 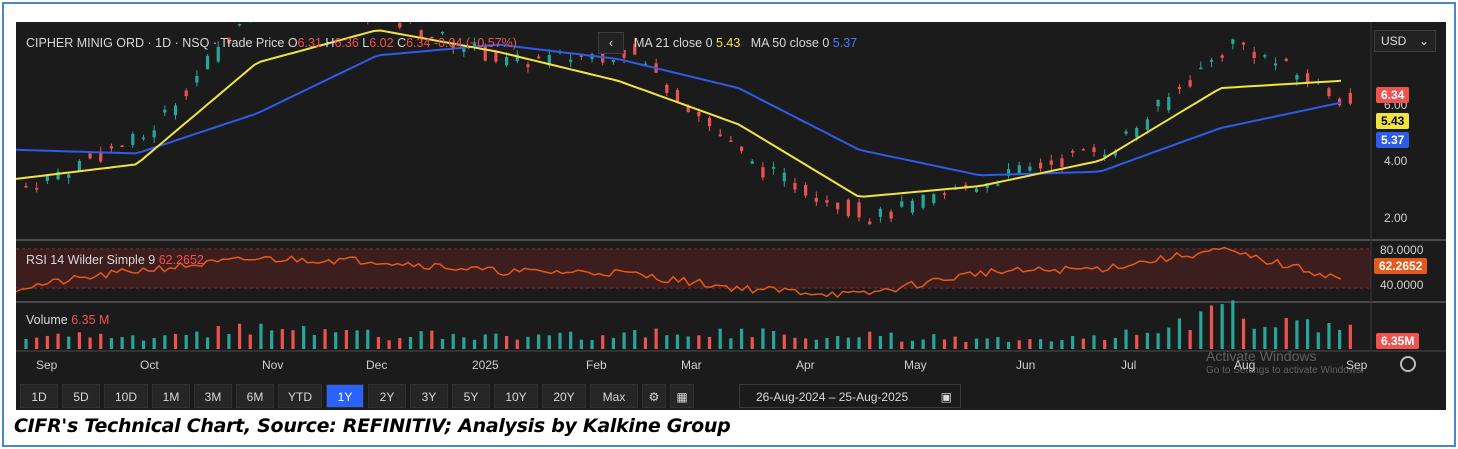 What do you see at coordinates (387, 396) in the screenshot?
I see `range-button-2y: 2Y` at bounding box center [387, 396].